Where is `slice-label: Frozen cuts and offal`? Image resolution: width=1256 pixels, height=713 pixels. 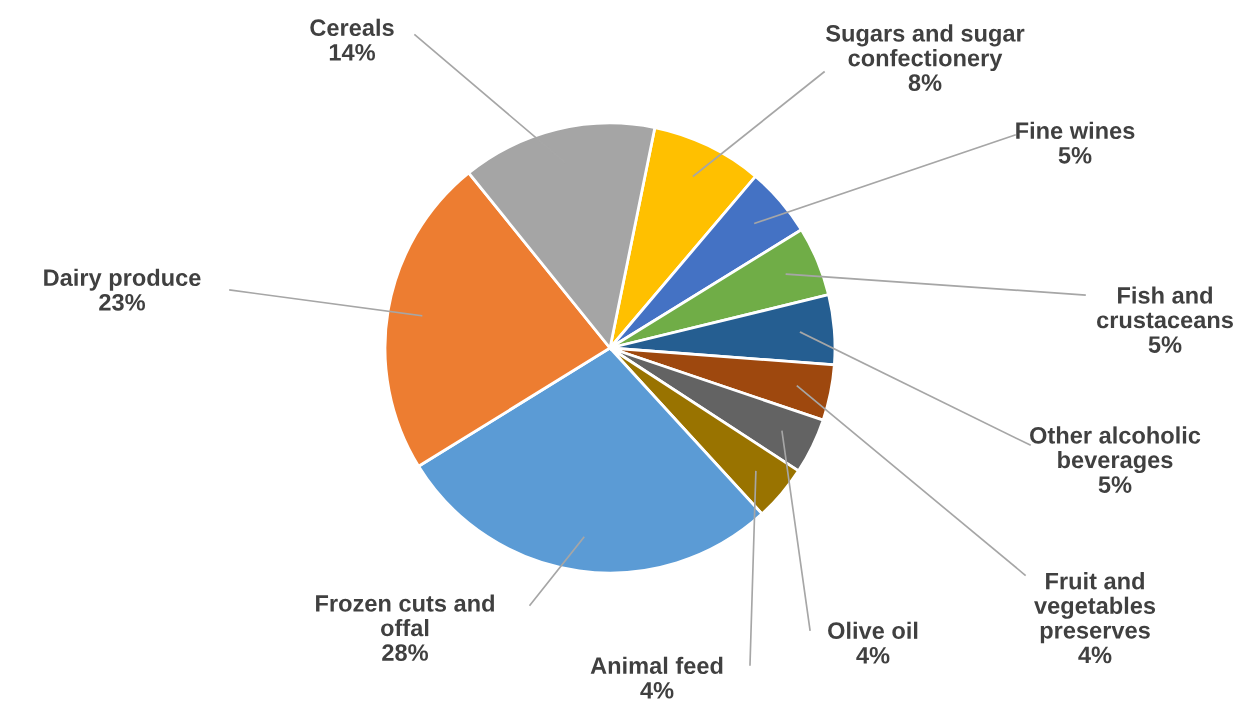 slice-label: Frozen cuts and offal is located at coordinates (405, 615).